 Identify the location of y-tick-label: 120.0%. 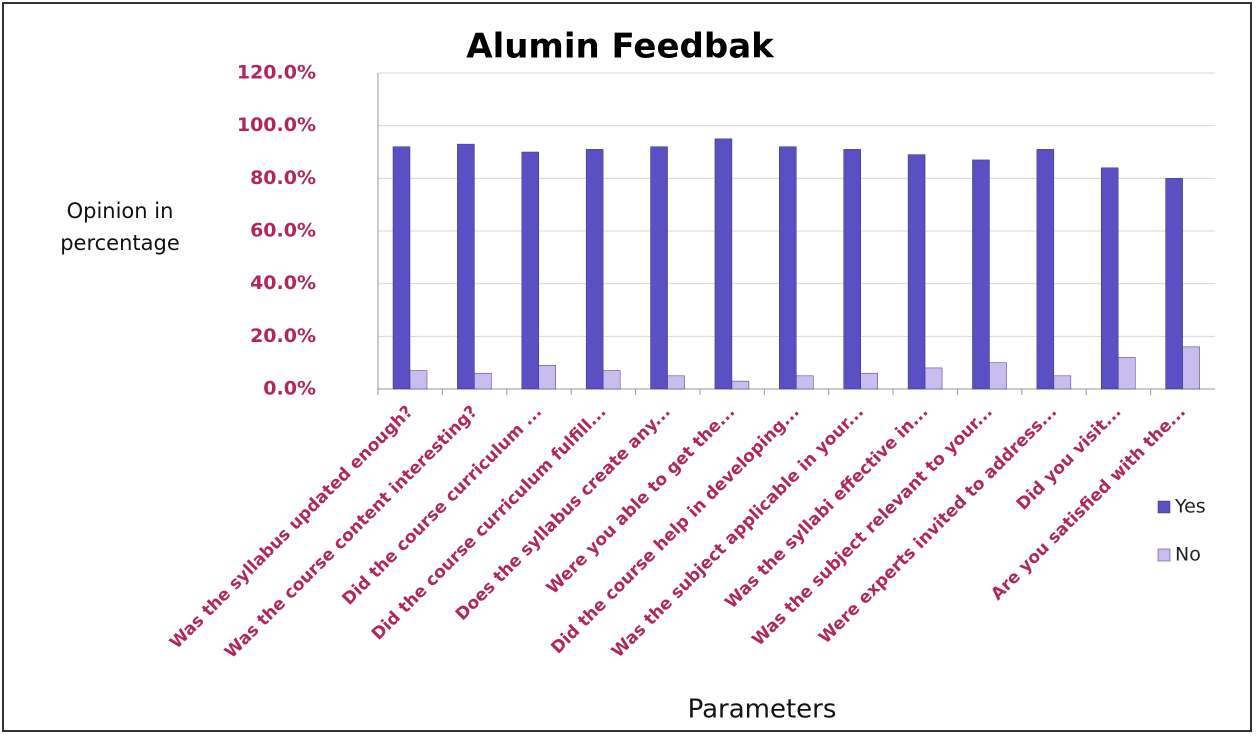
(276, 73).